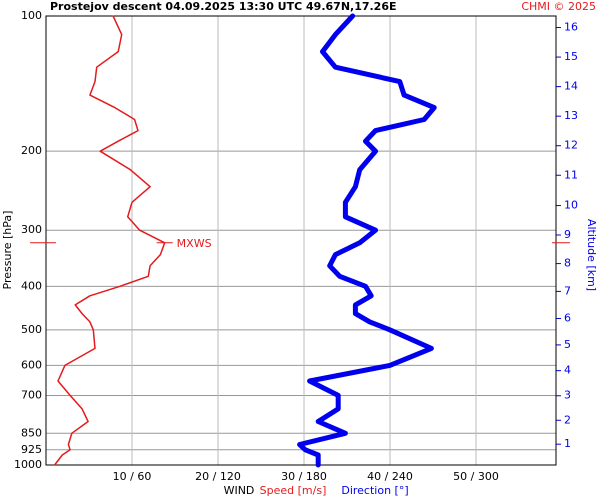  I want to click on x-tick-label: 40 / 240, so click(390, 476).